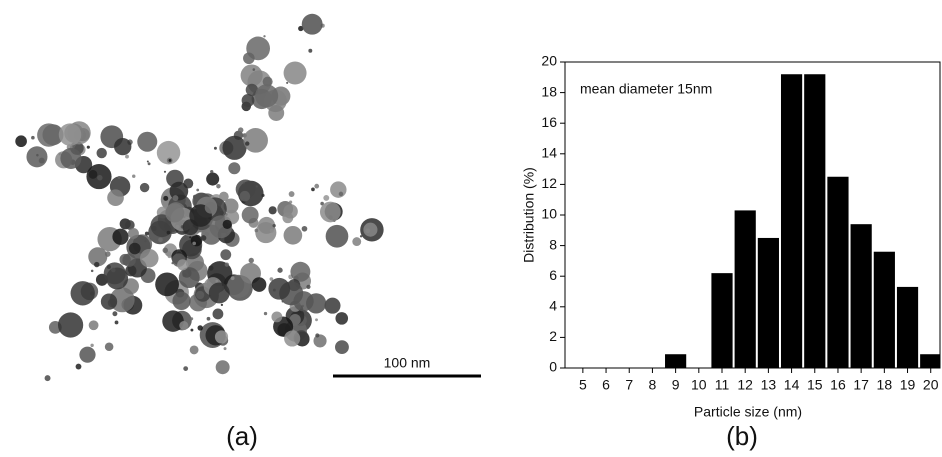 Image resolution: width=942 pixels, height=457 pixels. Describe the element at coordinates (722, 385) in the screenshot. I see `x-tick-label: 11` at that location.